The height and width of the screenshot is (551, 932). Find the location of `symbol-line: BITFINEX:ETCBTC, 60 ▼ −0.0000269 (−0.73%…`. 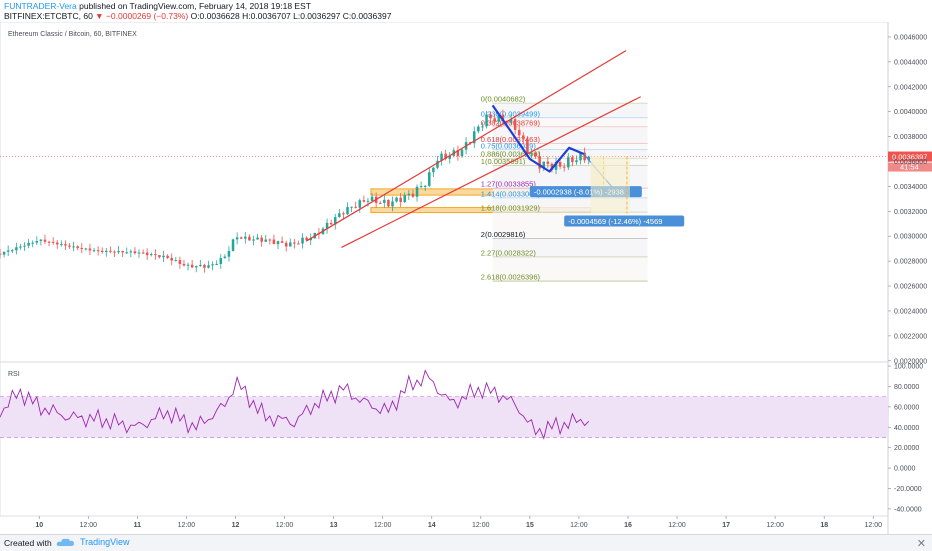

symbol-line: BITFINEX:ETCBTC, 60 ▼ −0.0000269 (−0.73%… is located at coordinates (197, 16).